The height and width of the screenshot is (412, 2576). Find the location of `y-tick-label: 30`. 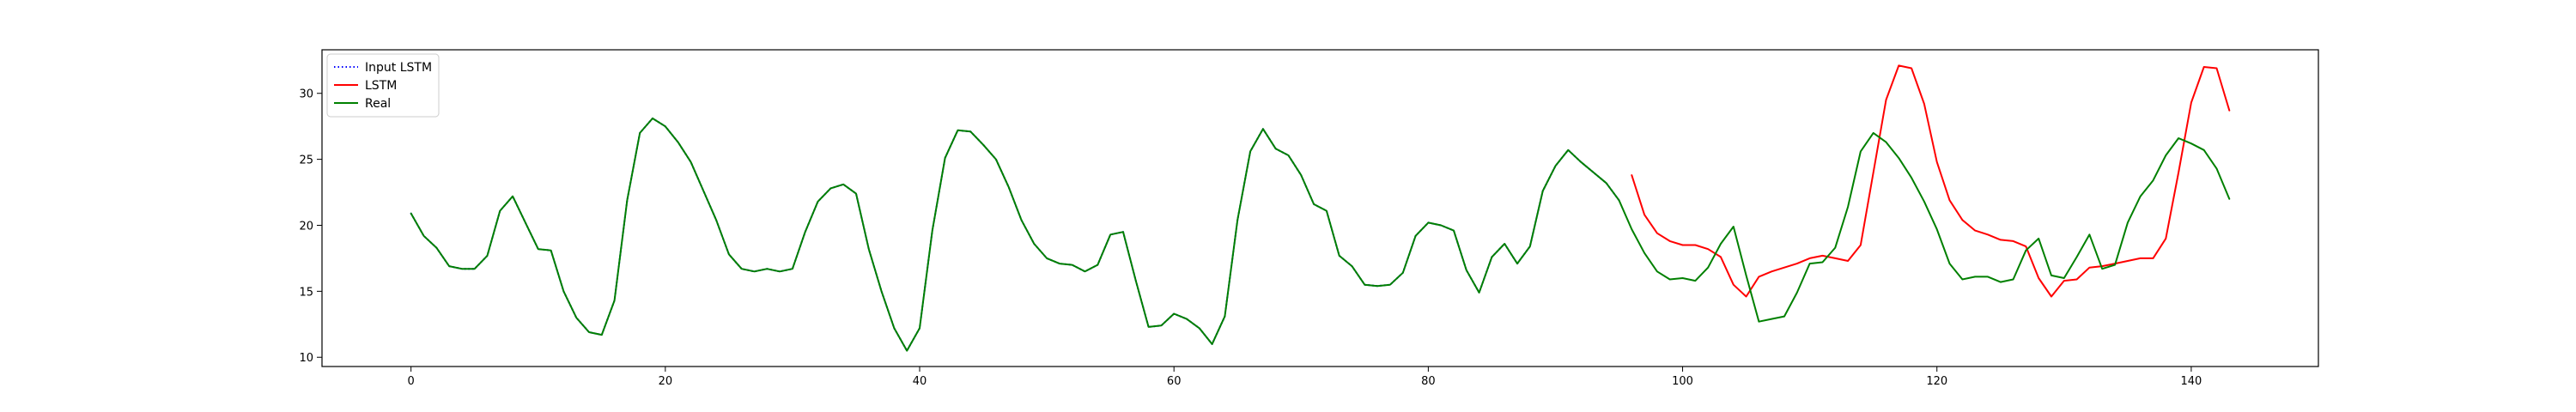

y-tick-label: 30 is located at coordinates (306, 94).